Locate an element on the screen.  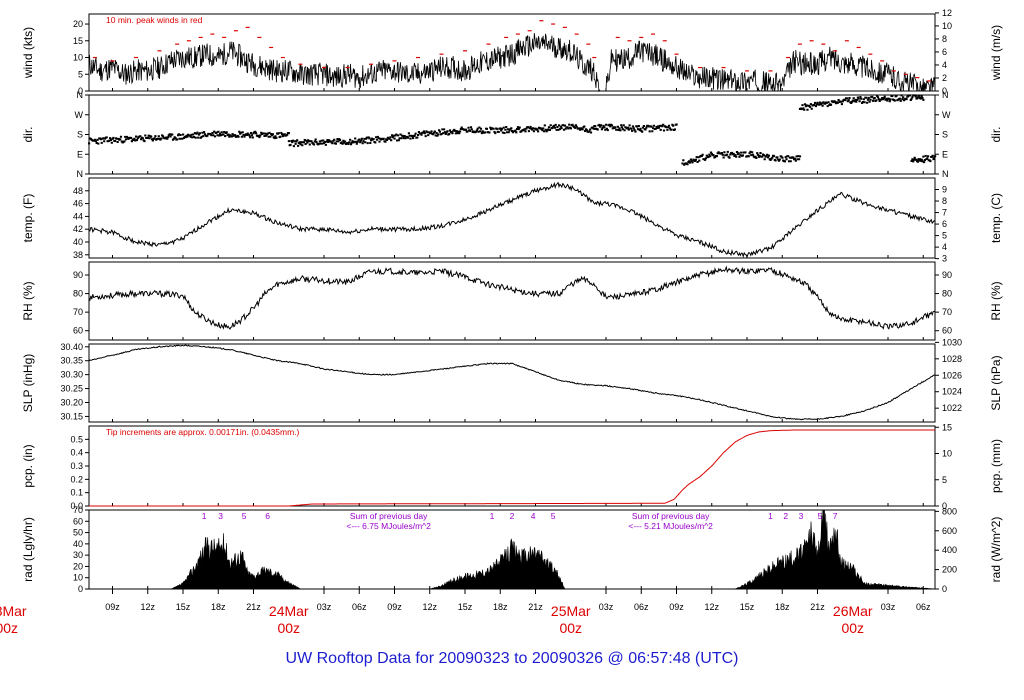
radiation-daily-sum-value: <--- 5.21 MJoules/m^2 is located at coordinates (670, 526).